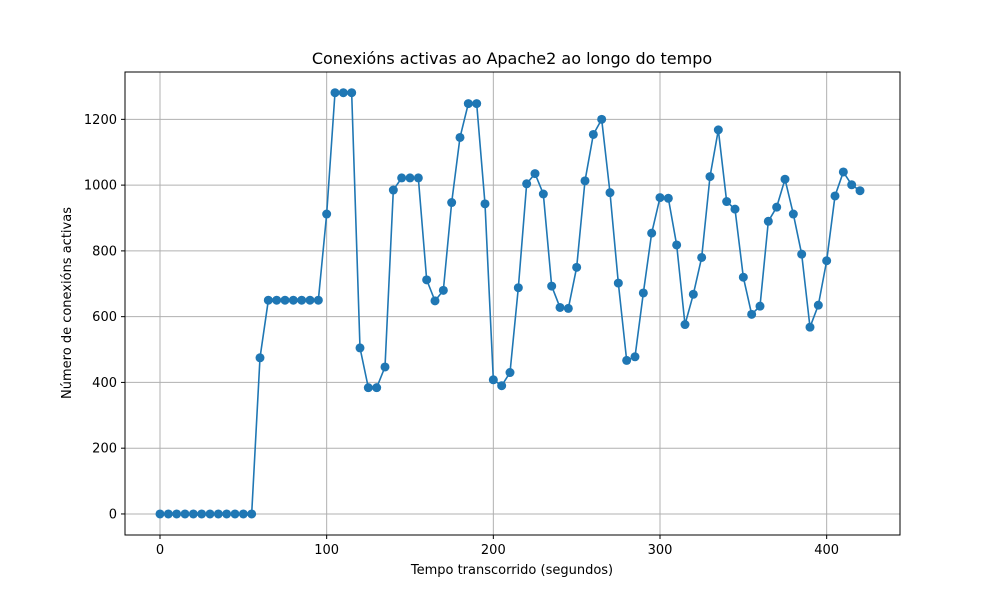 The width and height of the screenshot is (1000, 600). What do you see at coordinates (160, 550) in the screenshot?
I see `x-tick-label: 0` at bounding box center [160, 550].